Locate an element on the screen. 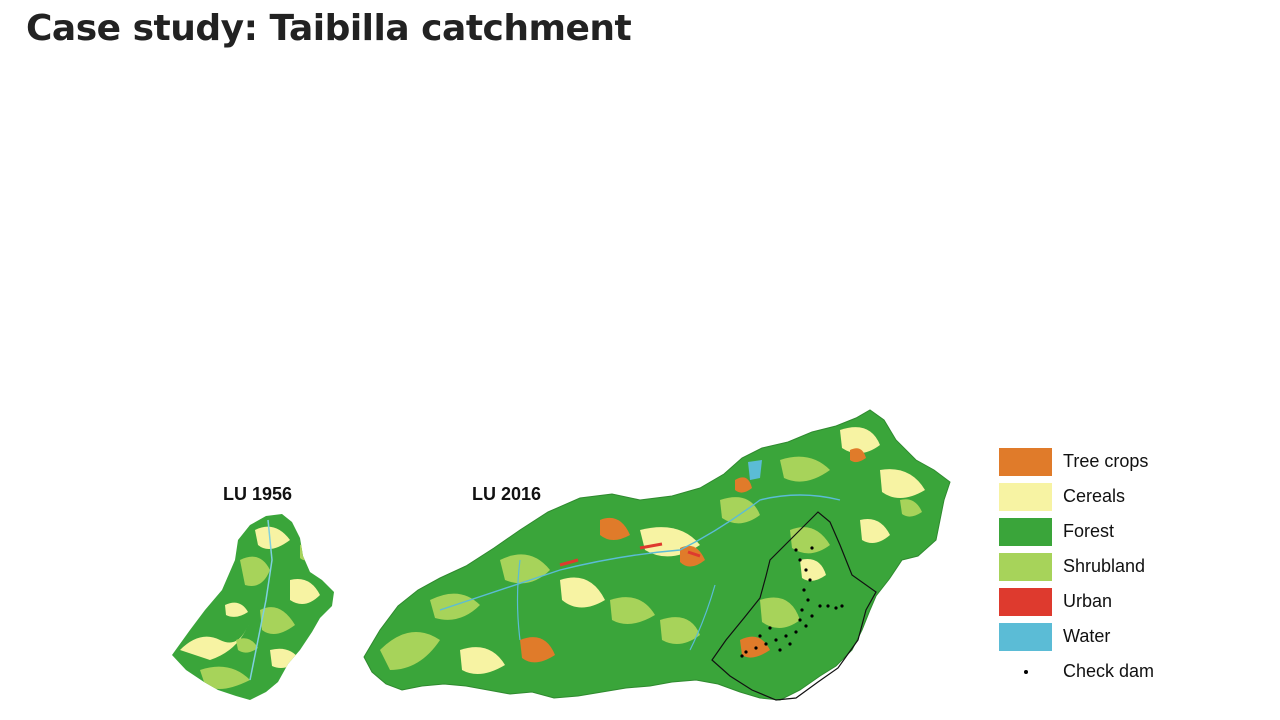 This screenshot has width=1280, height=720. legend-label: Check dam is located at coordinates (1109, 671).